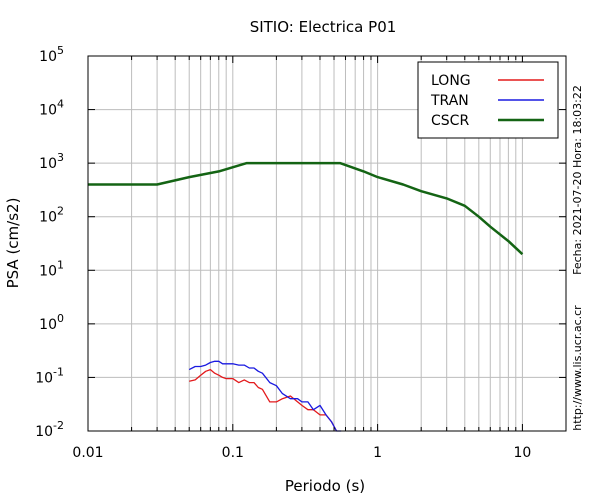  What do you see at coordinates (488, 100) in the screenshot?
I see `legend: LONG TRAN CSCR` at bounding box center [488, 100].